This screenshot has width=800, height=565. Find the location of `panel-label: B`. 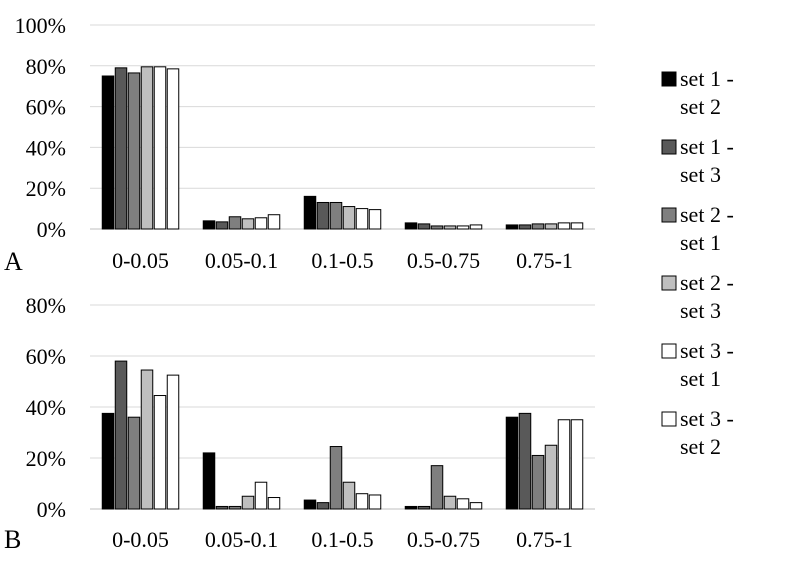

panel-label: B is located at coordinates (12, 539).